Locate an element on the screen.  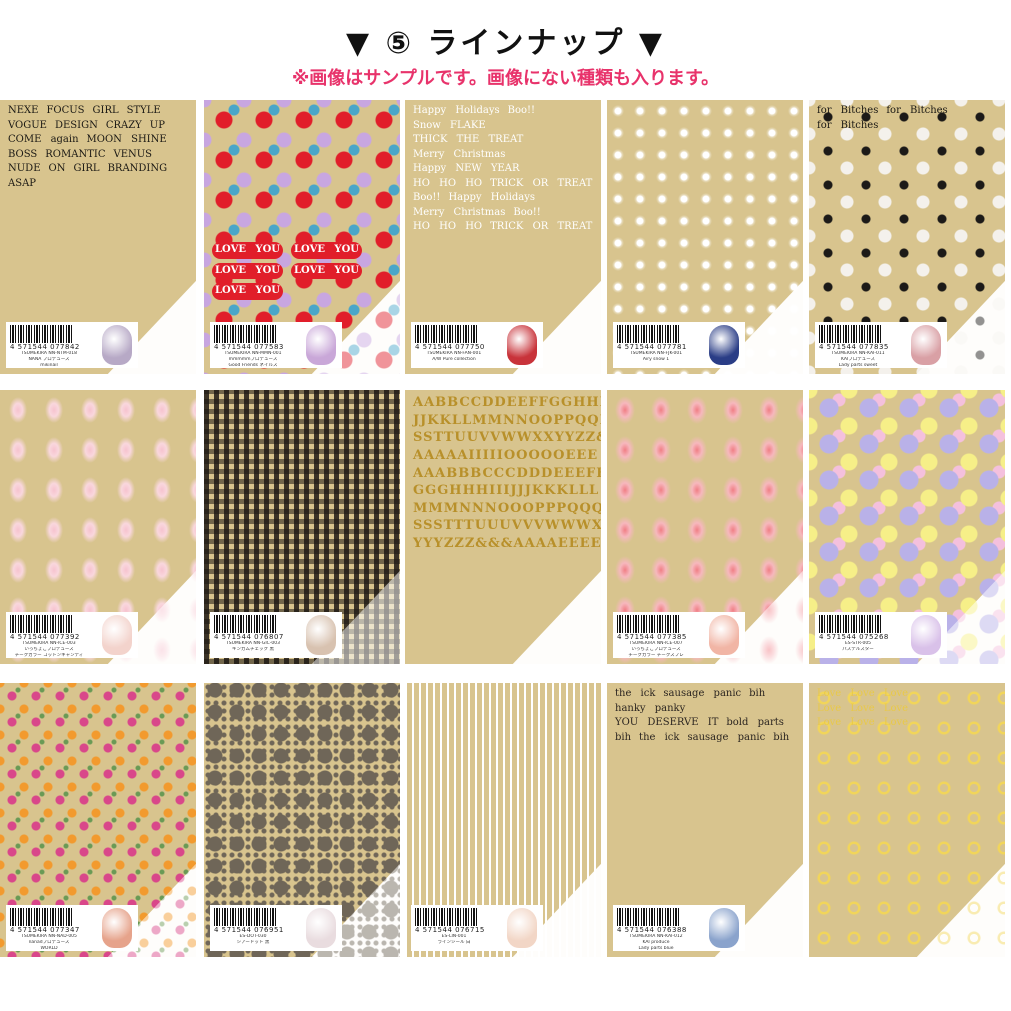
product-code: チークカラー コットンキャンディ is located at coordinates (49, 655).